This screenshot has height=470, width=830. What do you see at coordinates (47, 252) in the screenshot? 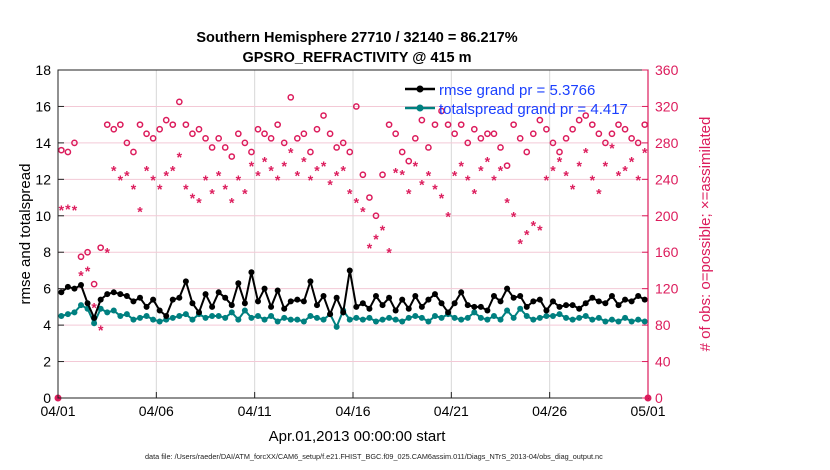
I see `y-tick-label-left: 8` at bounding box center [47, 252].